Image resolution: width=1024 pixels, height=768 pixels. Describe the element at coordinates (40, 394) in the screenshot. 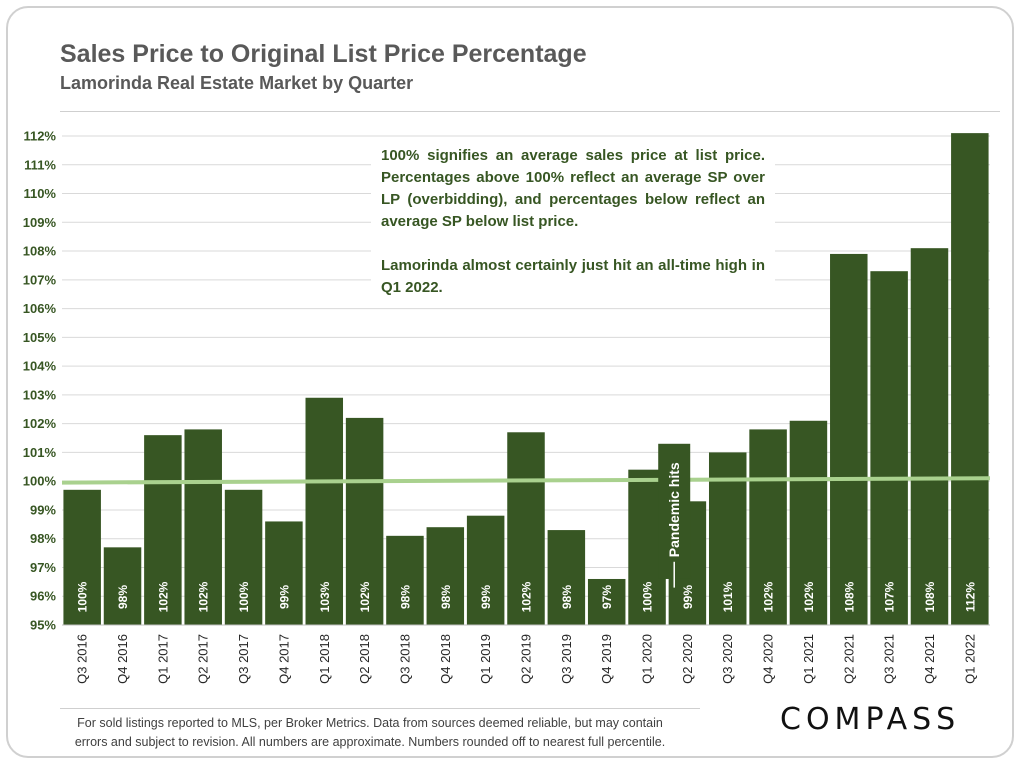

I see `y-tick-label: 103%` at that location.